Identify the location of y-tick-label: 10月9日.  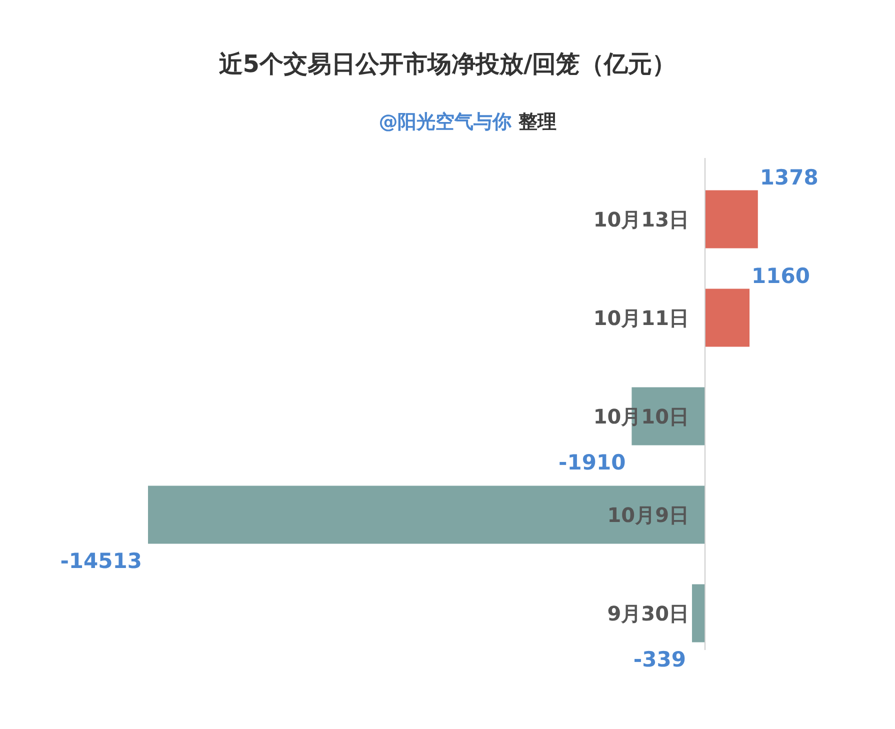
(648, 514).